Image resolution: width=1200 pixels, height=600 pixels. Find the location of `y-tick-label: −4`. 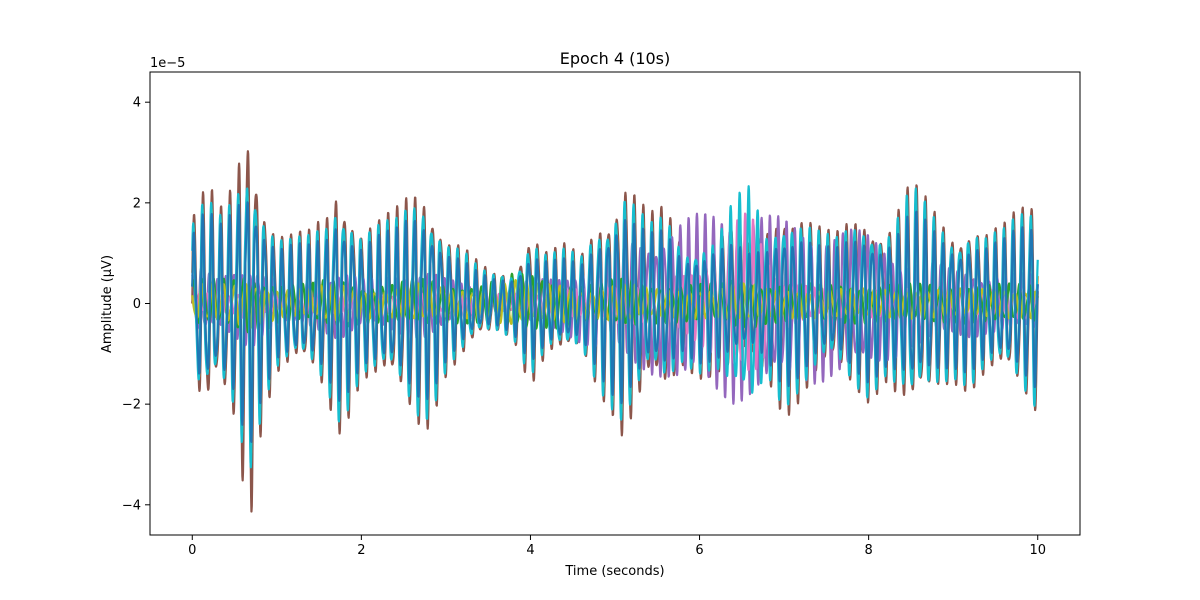

y-tick-label: −4 is located at coordinates (131, 505).